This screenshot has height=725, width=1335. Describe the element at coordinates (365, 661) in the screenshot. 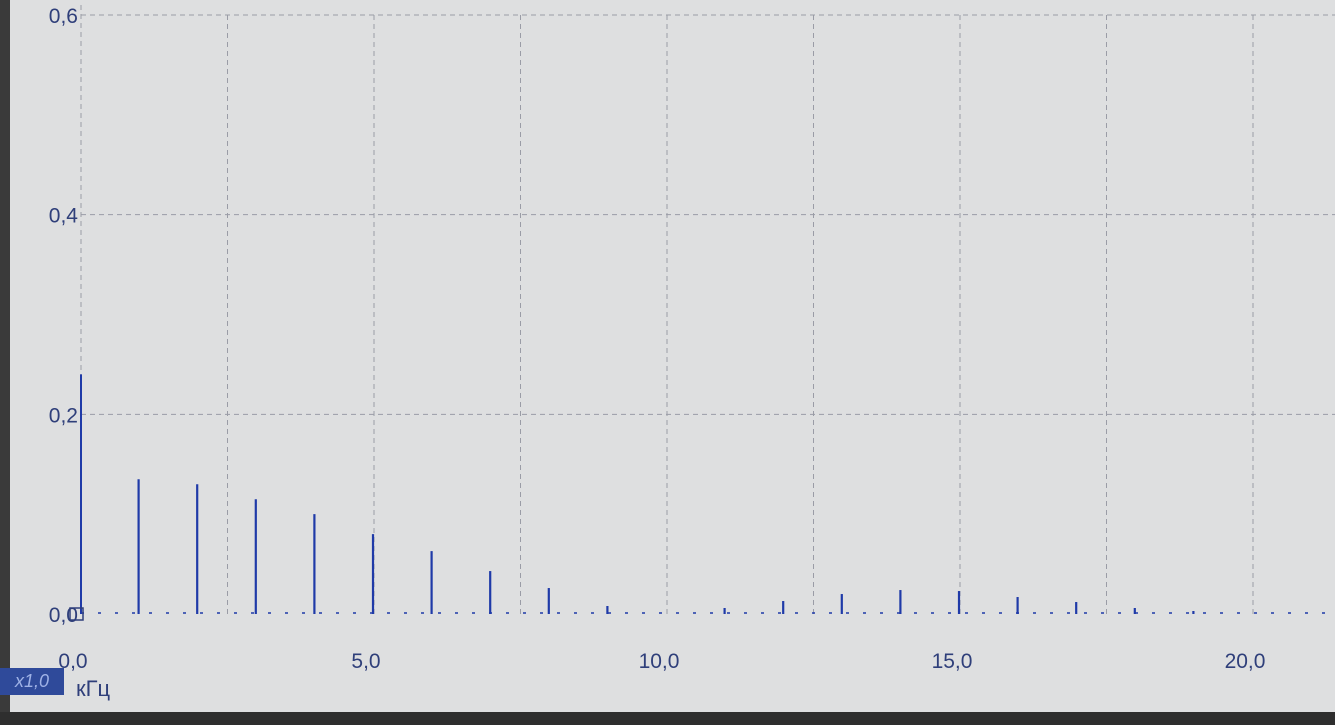

I see `x-tick-label: 5,0` at that location.